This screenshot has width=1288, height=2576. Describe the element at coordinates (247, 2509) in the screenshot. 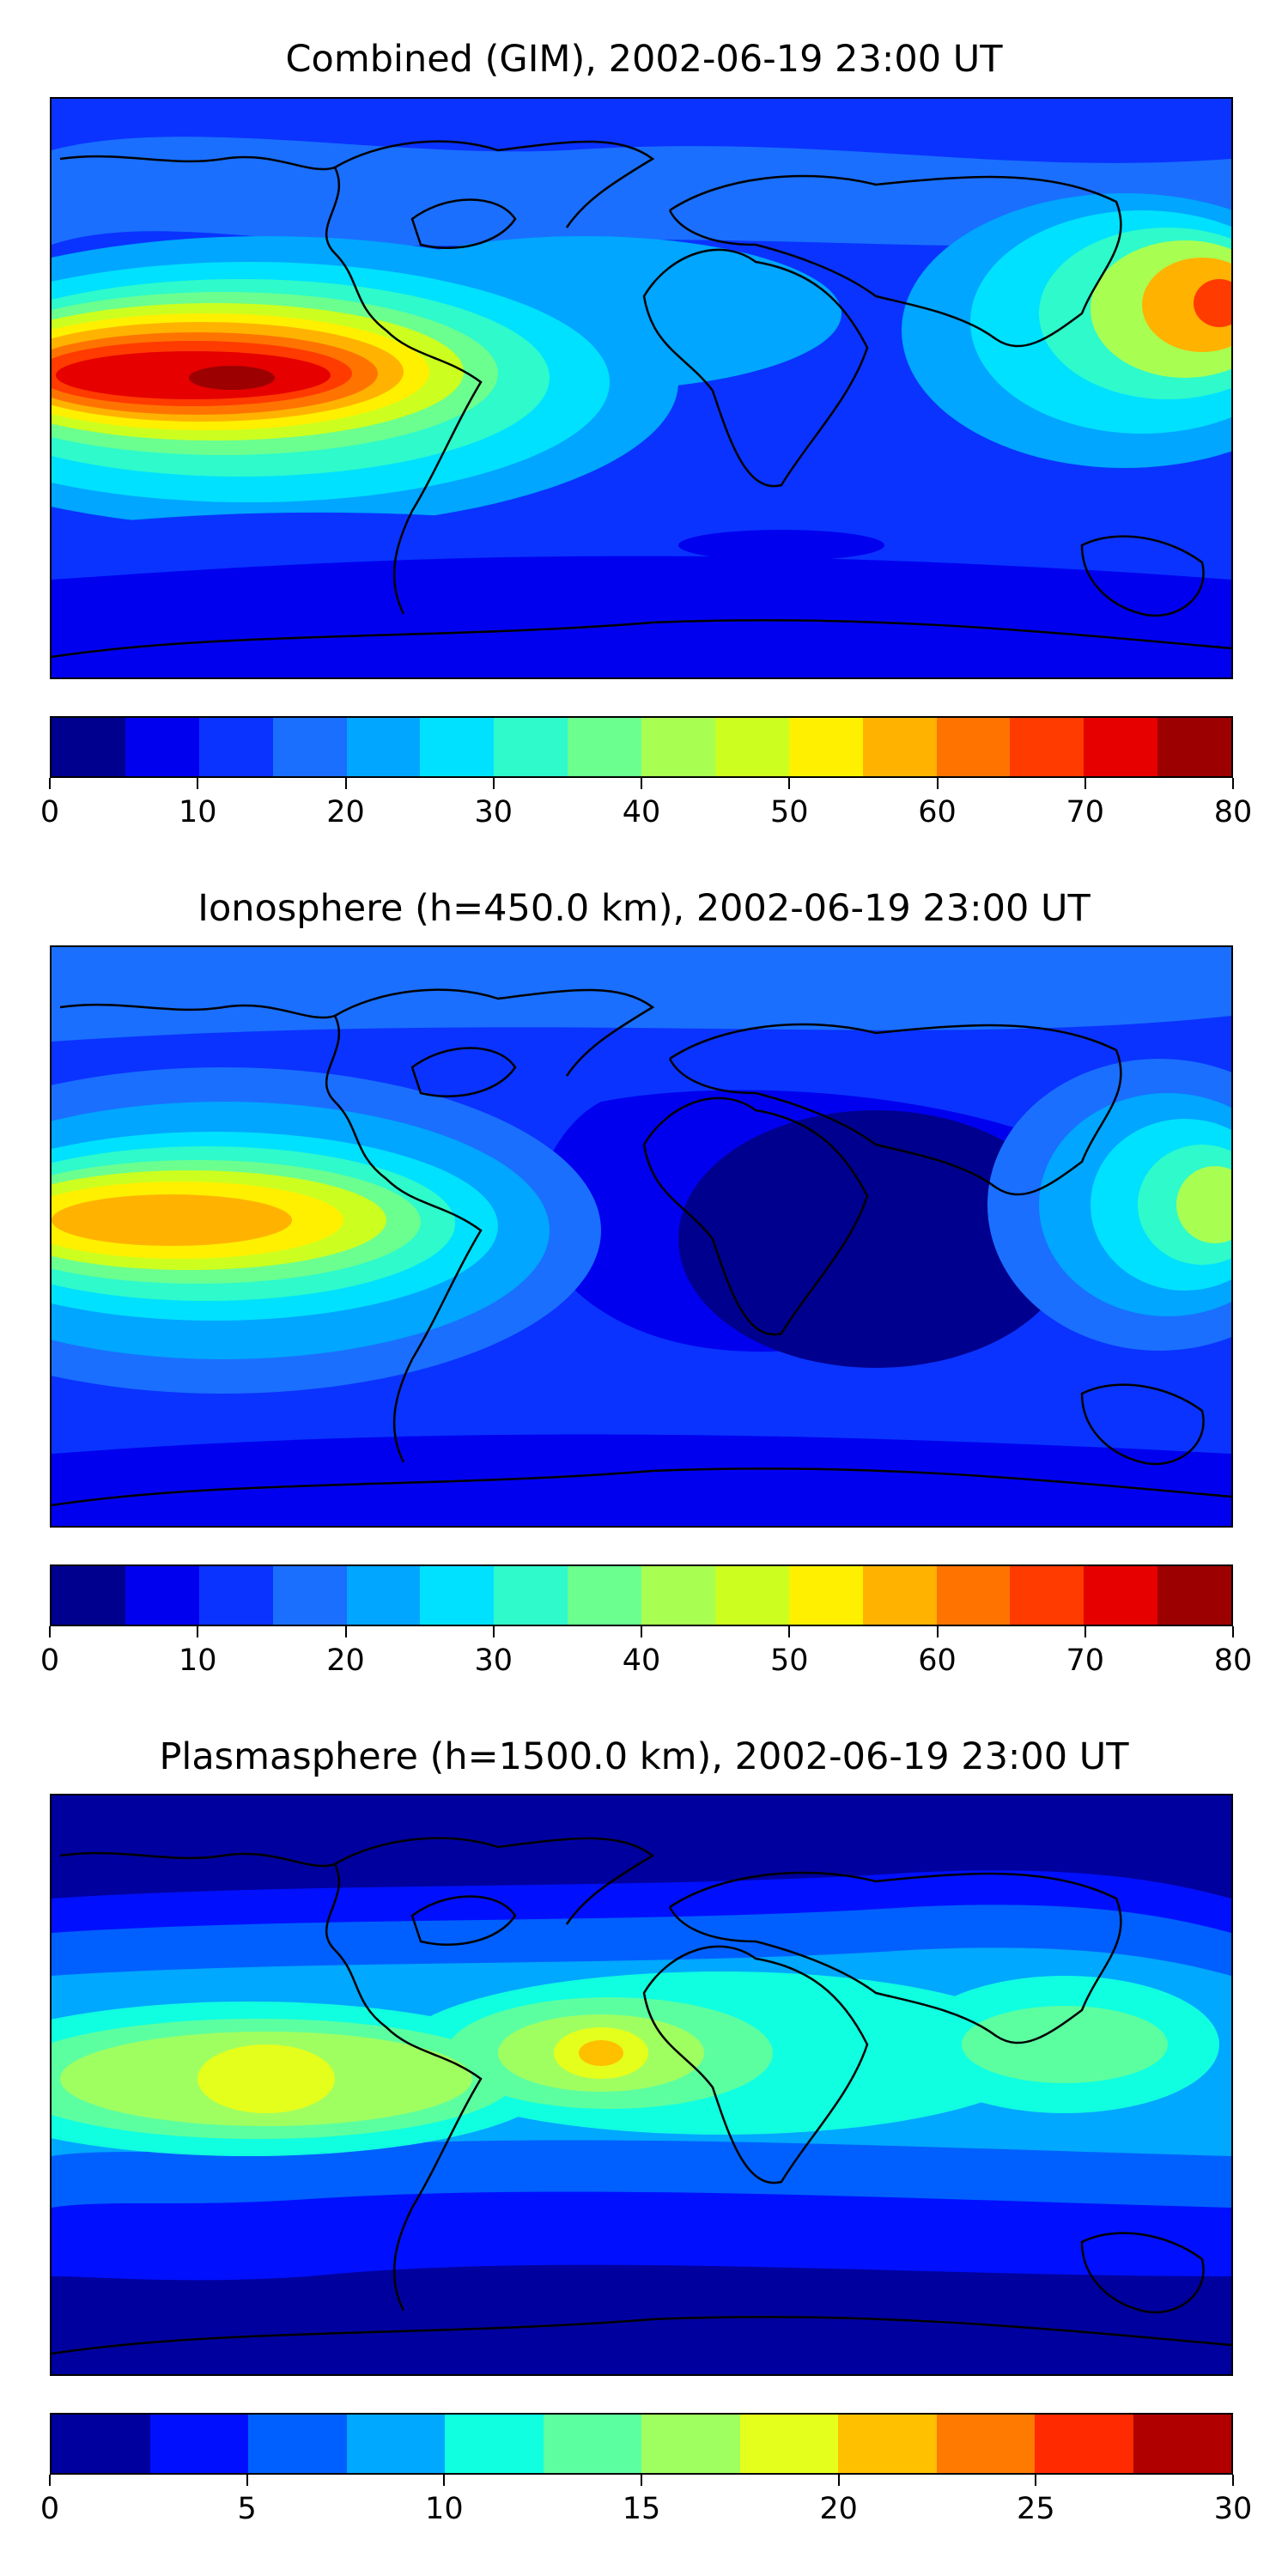

I see `colorbar-tick-label: 5` at that location.